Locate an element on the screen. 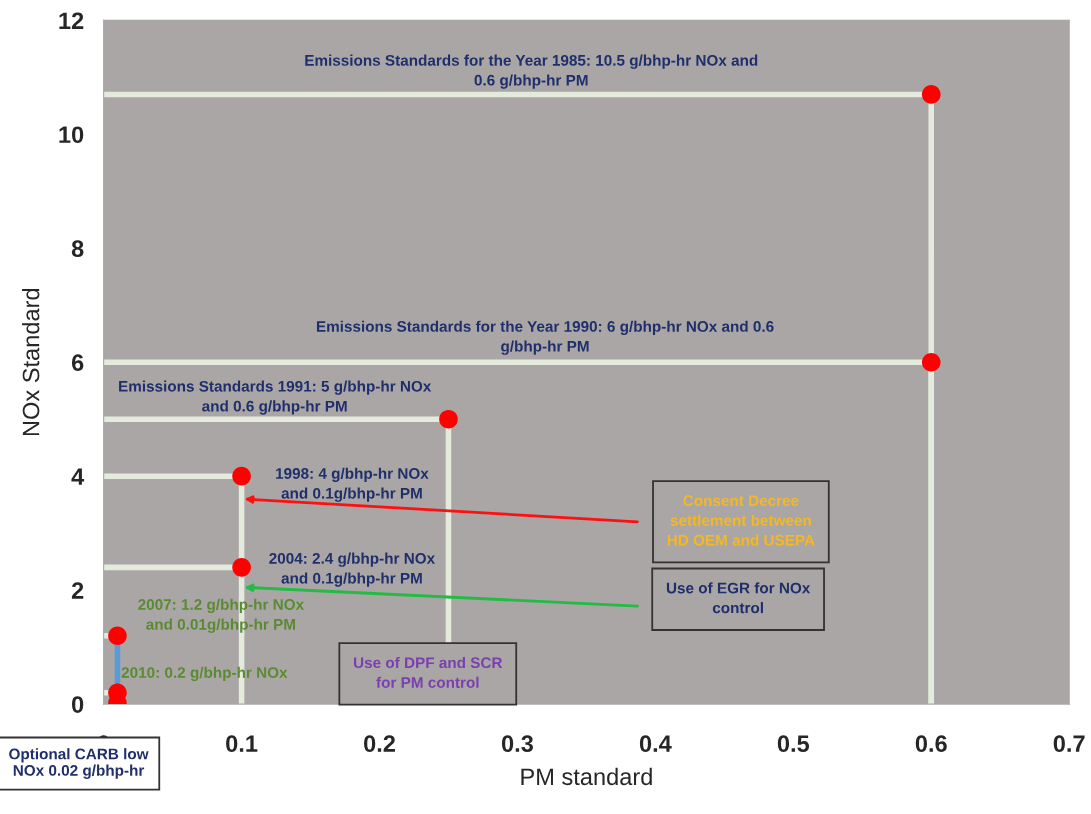 This screenshot has height=814, width=1091. x-tick-label: 0.2 is located at coordinates (379, 744).